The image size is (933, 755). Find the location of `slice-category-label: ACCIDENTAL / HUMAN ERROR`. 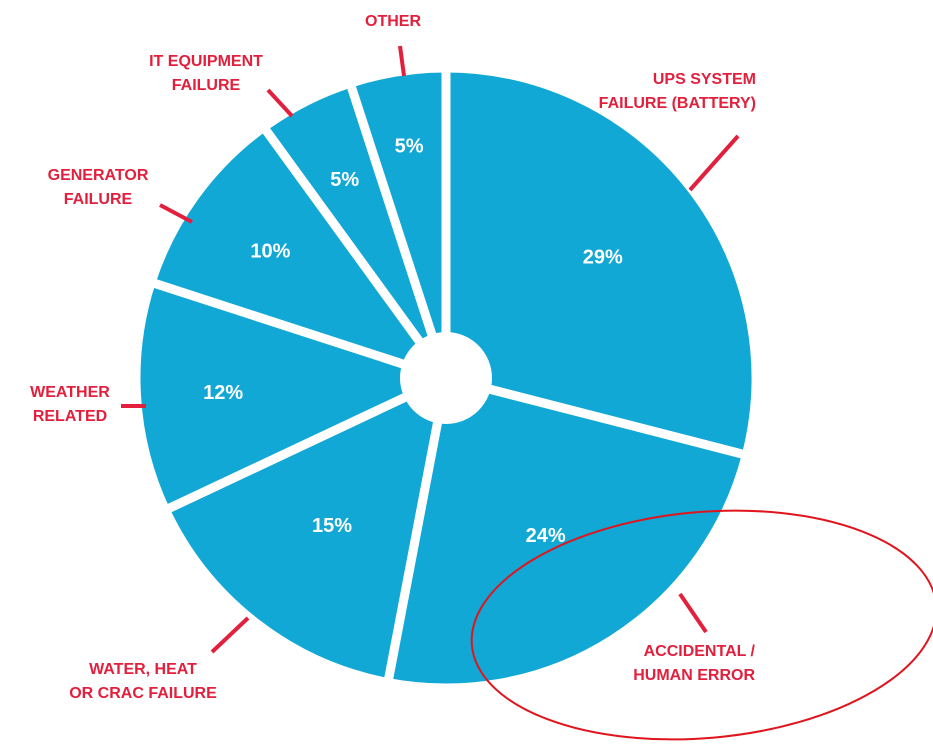

slice-category-label: ACCIDENTAL / HUMAN ERROR is located at coordinates (694, 663).